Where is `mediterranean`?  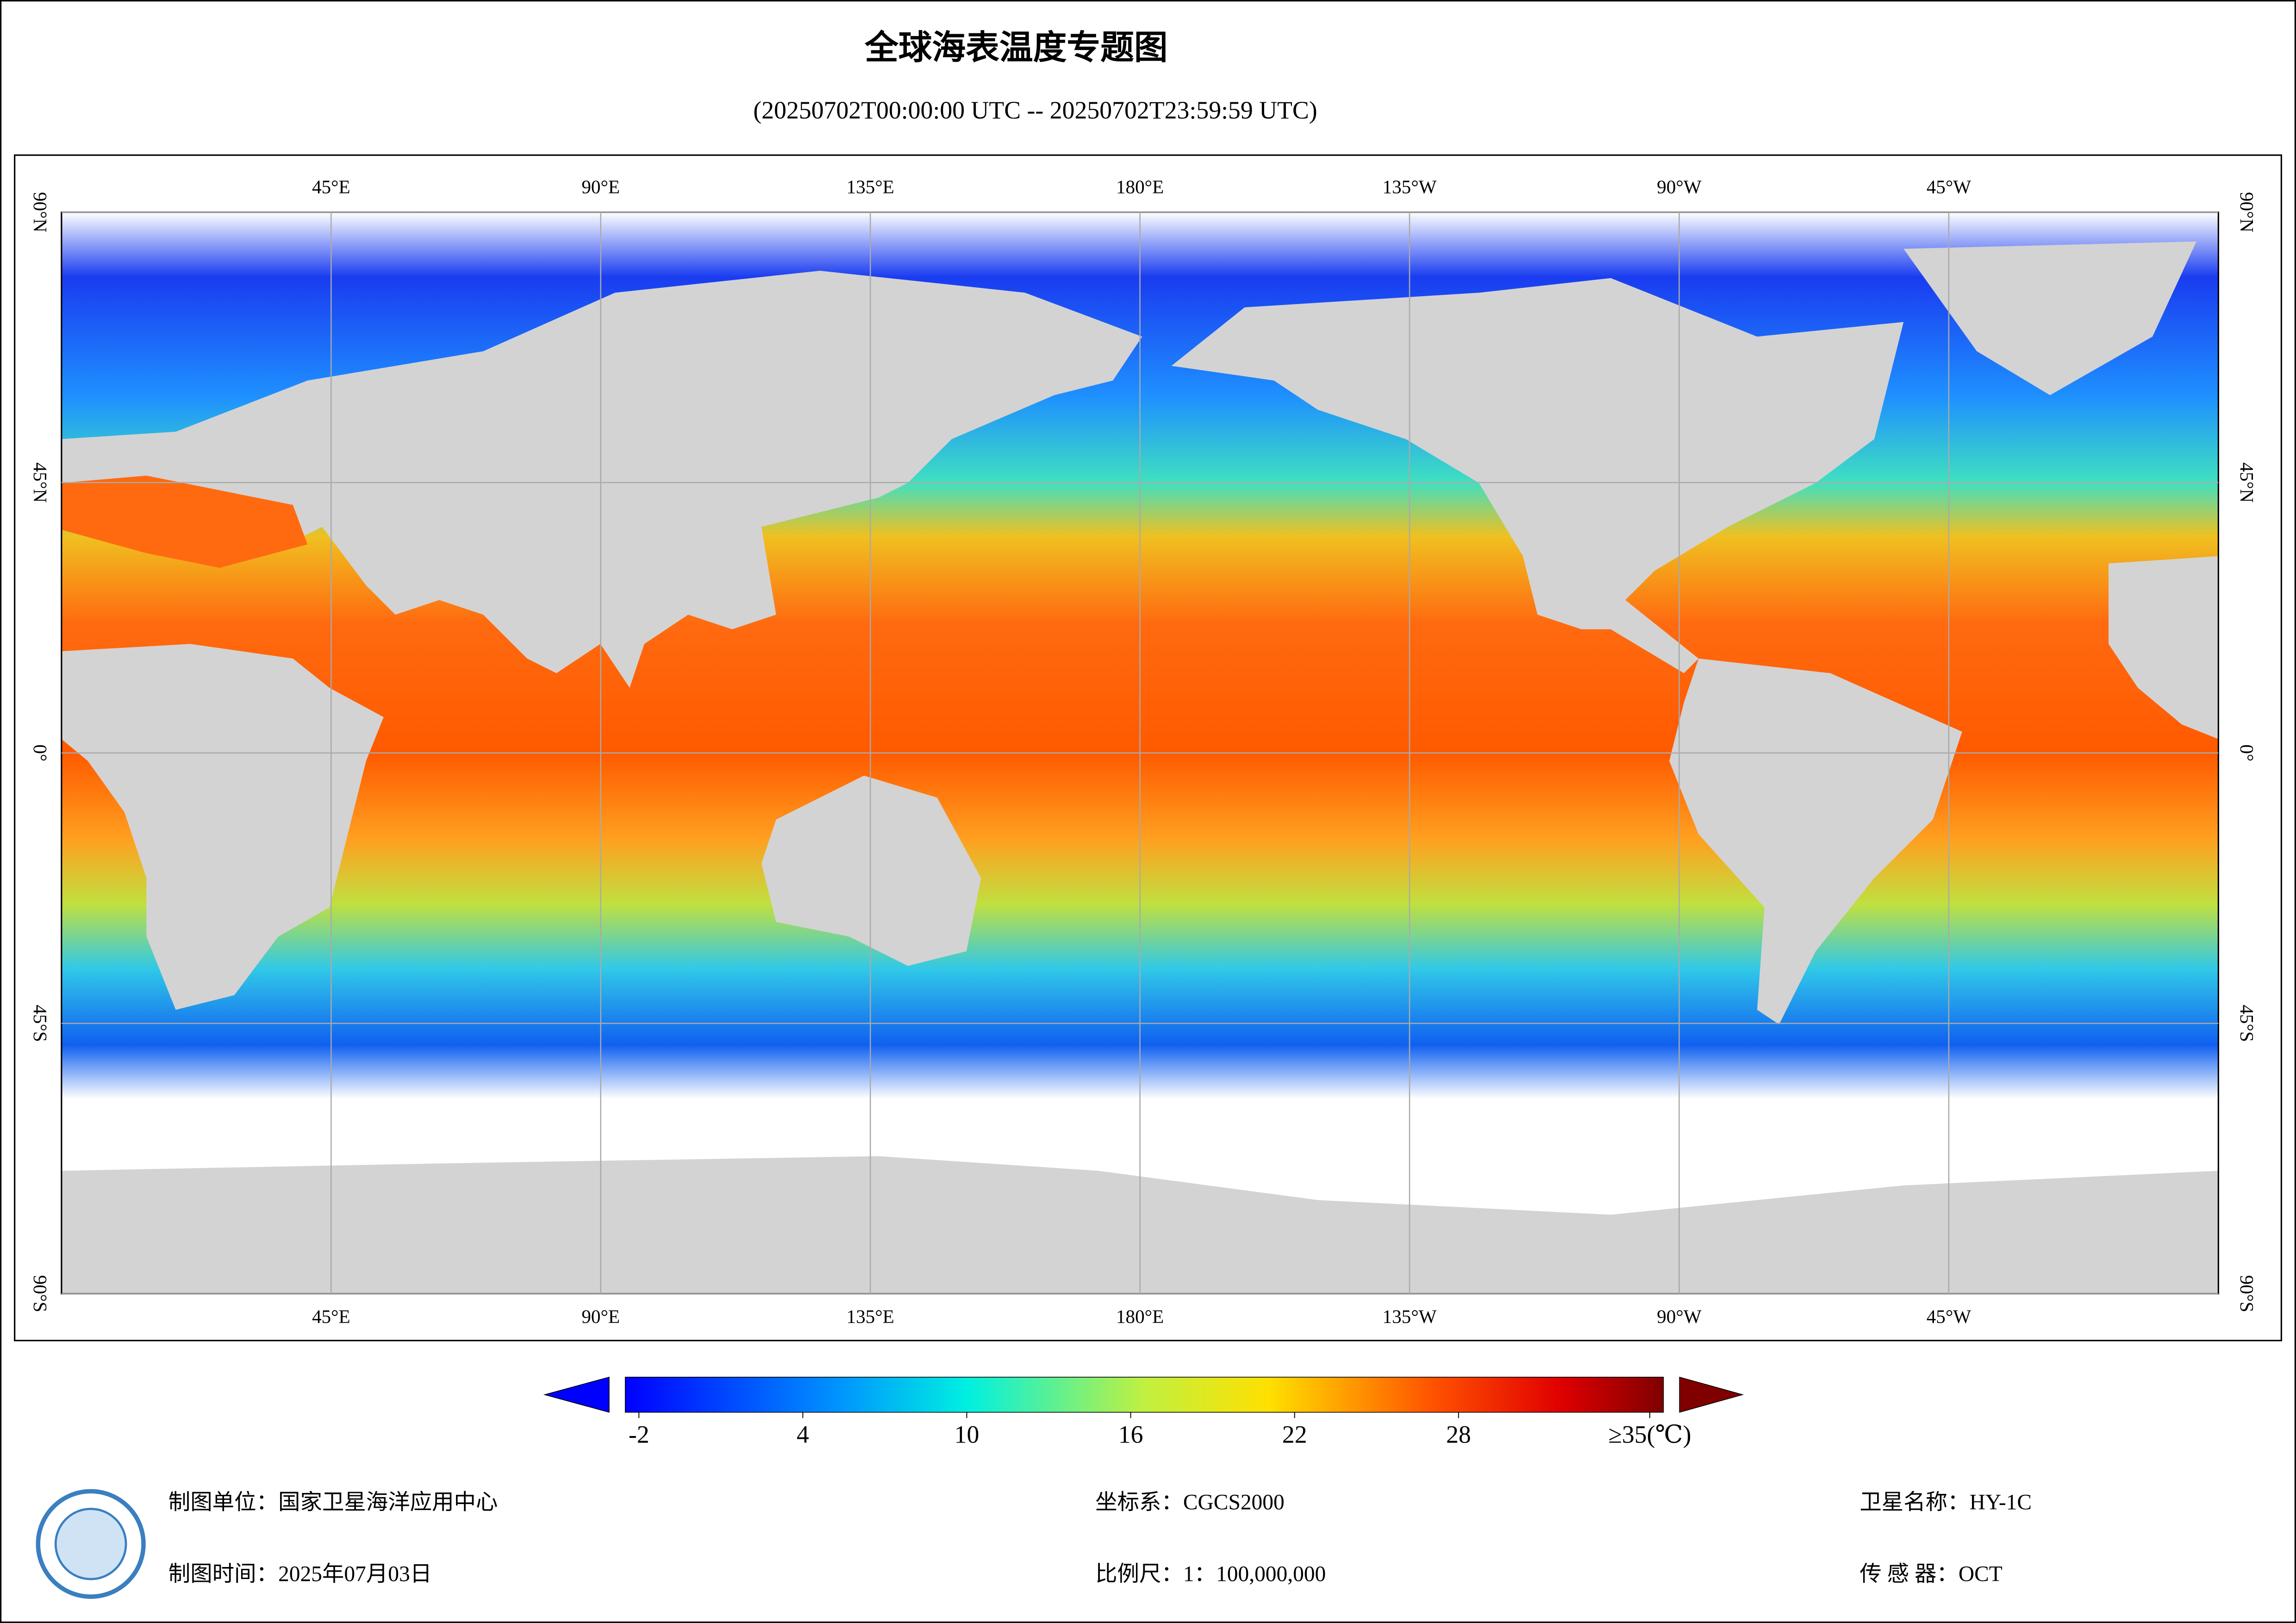
mediterranean is located at coordinates (184, 521).